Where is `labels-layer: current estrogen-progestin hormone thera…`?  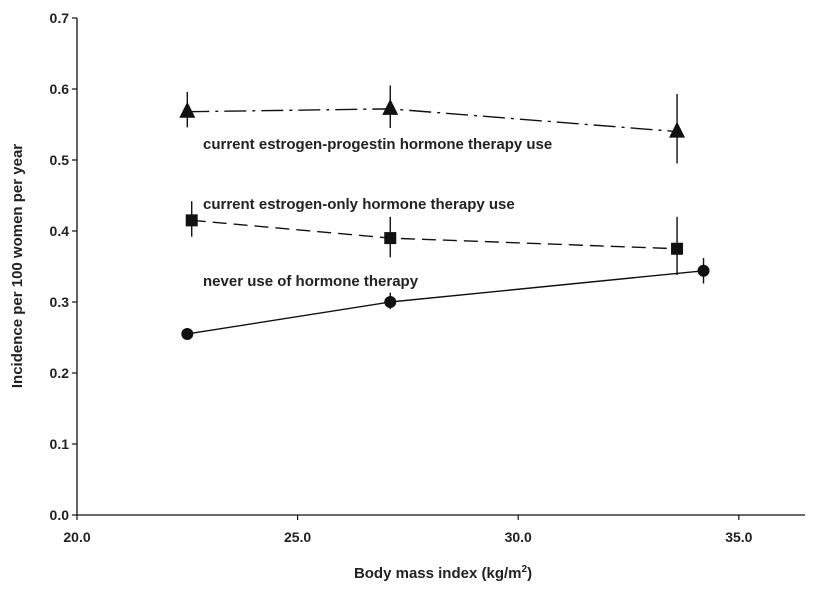
labels-layer: current estrogen-progestin hormone thera… is located at coordinates (377, 213).